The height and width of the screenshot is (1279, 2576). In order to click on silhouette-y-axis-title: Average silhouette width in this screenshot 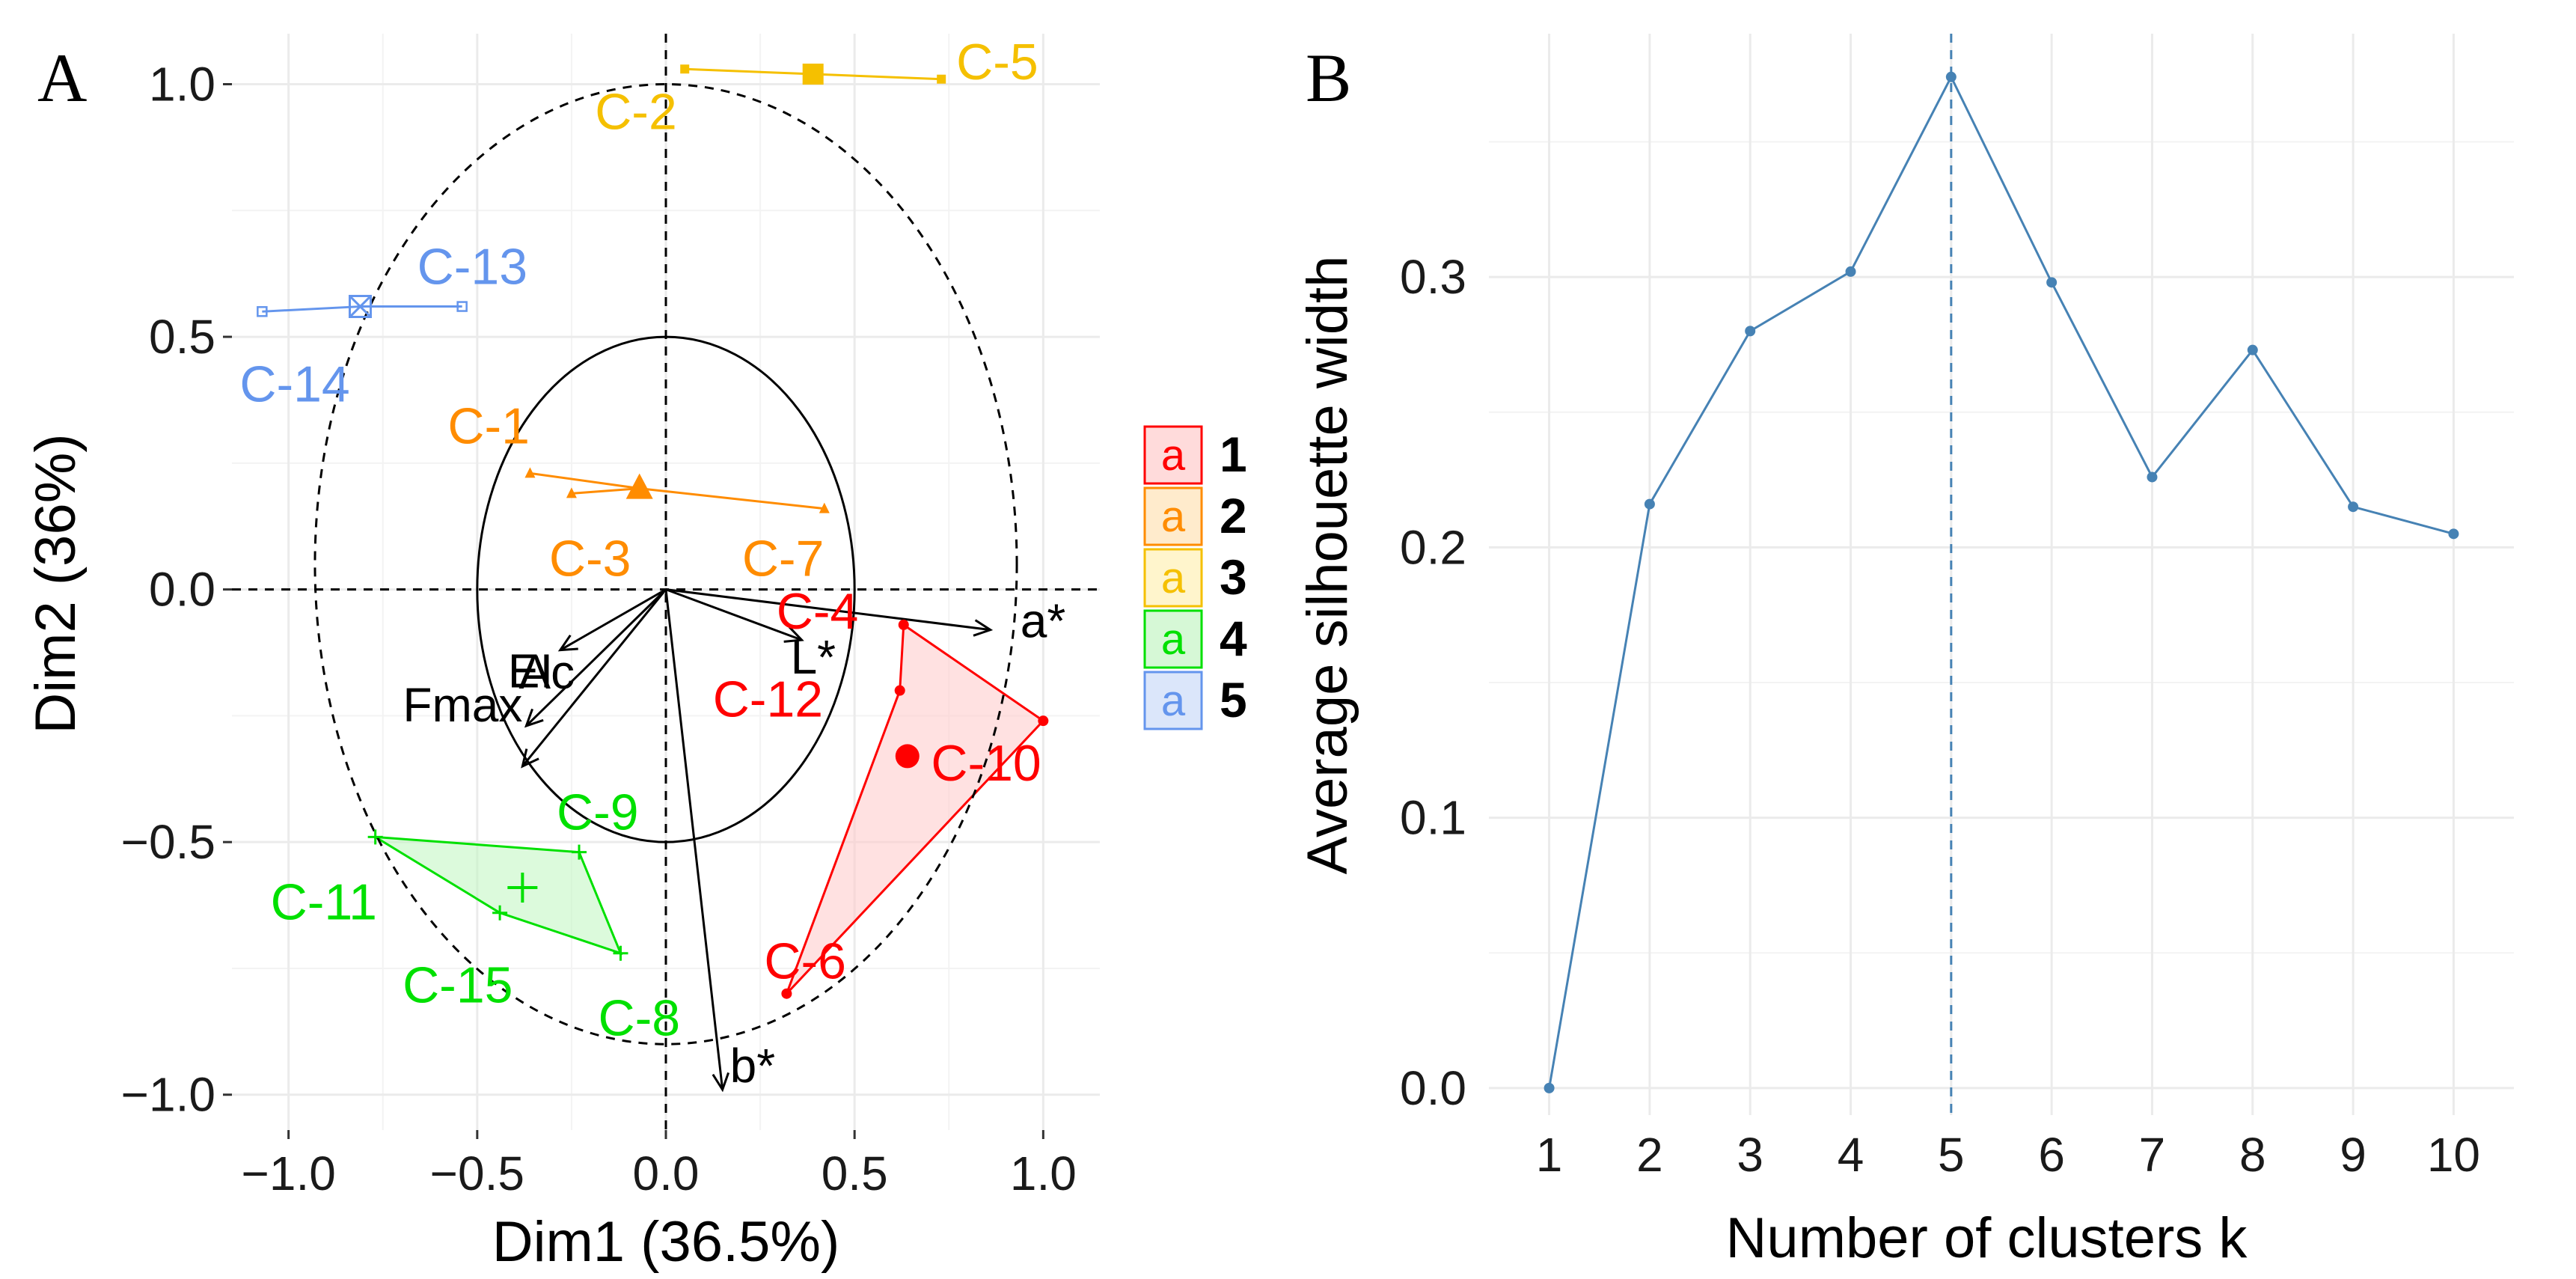, I will do `click(1327, 565)`.